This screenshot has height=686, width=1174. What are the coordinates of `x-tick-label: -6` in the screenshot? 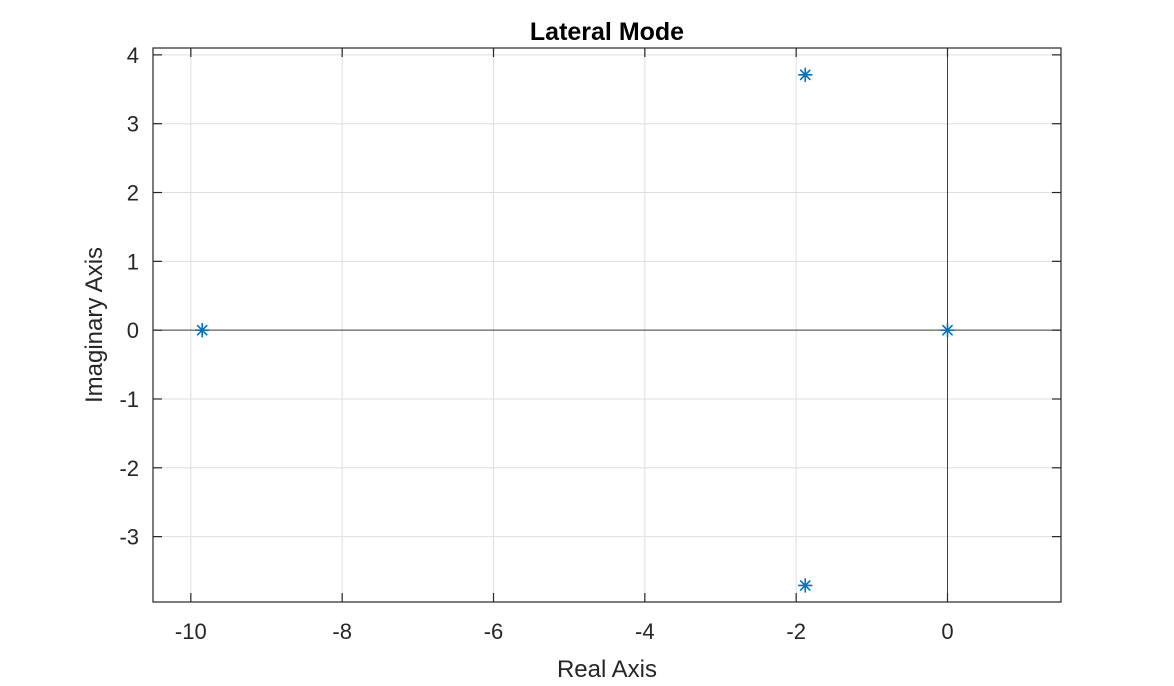 It's located at (494, 631).